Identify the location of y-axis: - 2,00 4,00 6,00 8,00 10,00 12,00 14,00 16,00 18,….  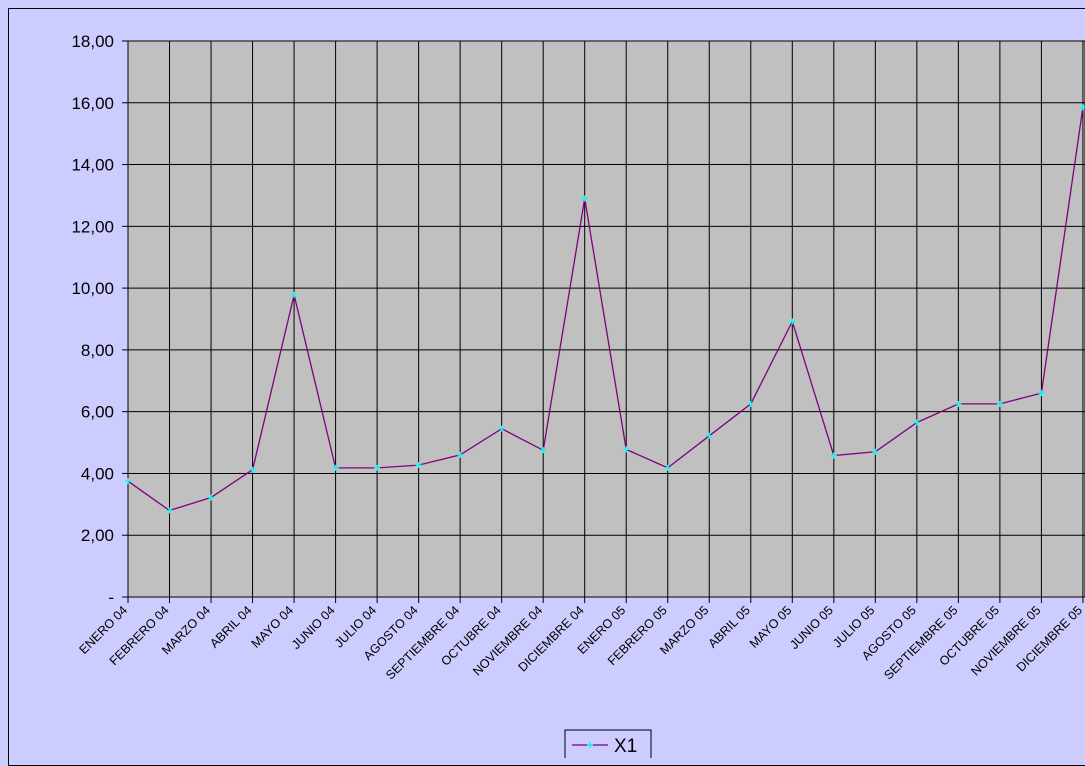
(99, 319).